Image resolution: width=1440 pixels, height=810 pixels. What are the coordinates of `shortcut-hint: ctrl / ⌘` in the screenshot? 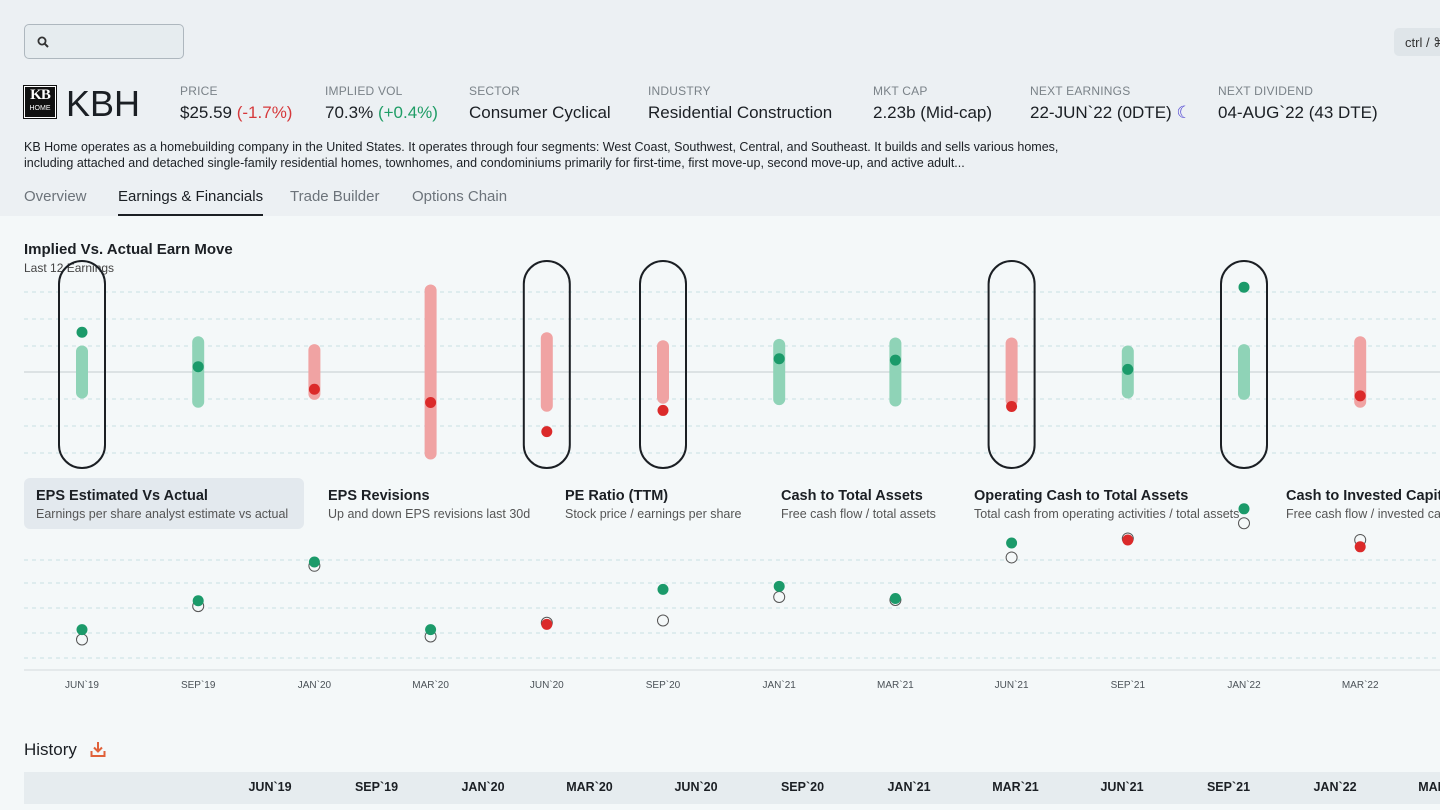 It's located at (1417, 42).